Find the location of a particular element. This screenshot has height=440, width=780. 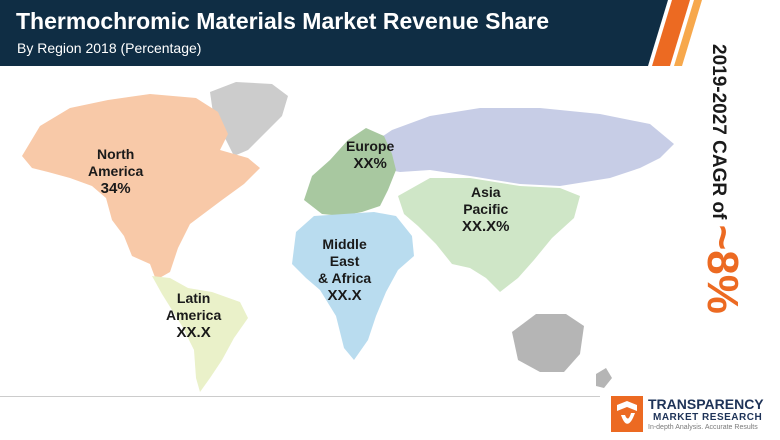

region-shape-new-zealand is located at coordinates (604, 378).